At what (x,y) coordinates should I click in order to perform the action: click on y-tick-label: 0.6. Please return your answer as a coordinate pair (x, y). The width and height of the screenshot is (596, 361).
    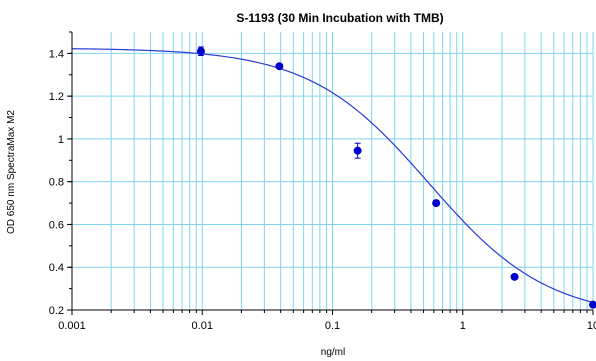
    Looking at the image, I should click on (56, 225).